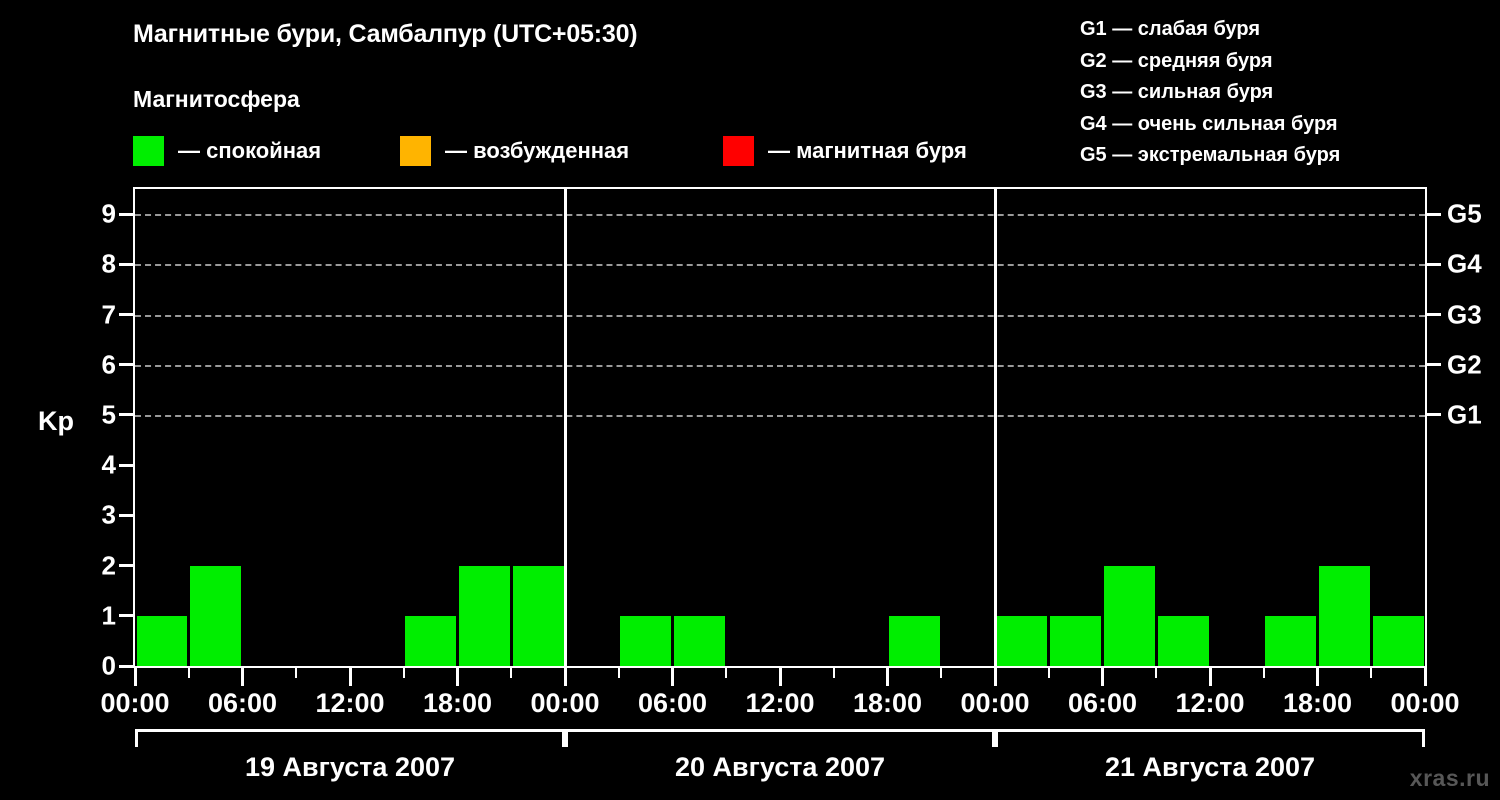 The width and height of the screenshot is (1500, 800). What do you see at coordinates (385, 34) in the screenshot?
I see `page-title: Магнитные бури, Самбалпур (UTC+05:30)` at bounding box center [385, 34].